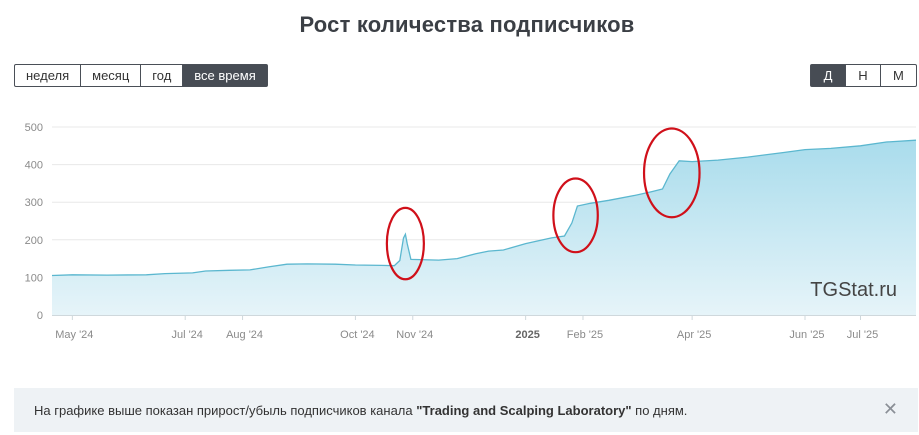 This screenshot has height=435, width=919. Describe the element at coordinates (34, 166) in the screenshot. I see `y-tick-label: 400` at that location.